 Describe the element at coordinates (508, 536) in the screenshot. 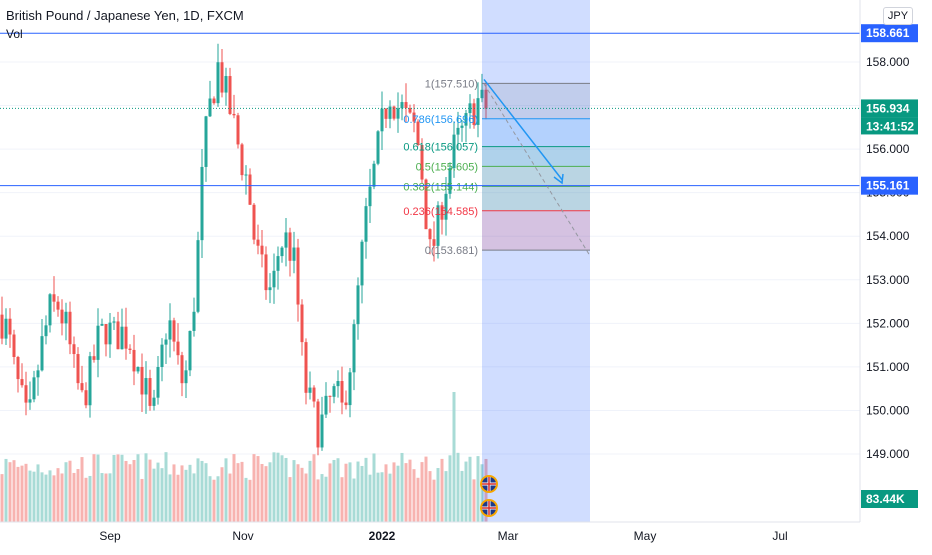

I see `time-tick-label: Mar` at that location.